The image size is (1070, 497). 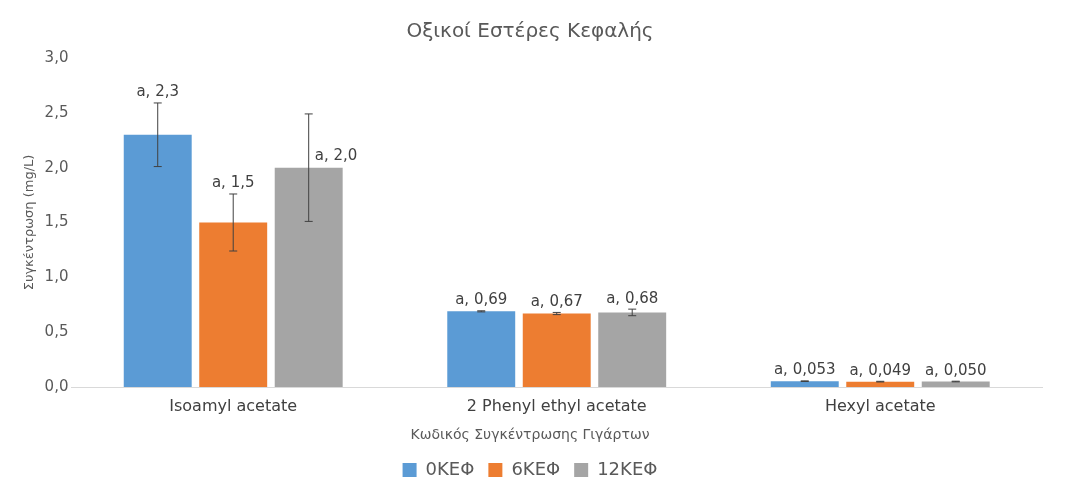 I want to click on data-label: a, 0,67, so click(x=556, y=300).